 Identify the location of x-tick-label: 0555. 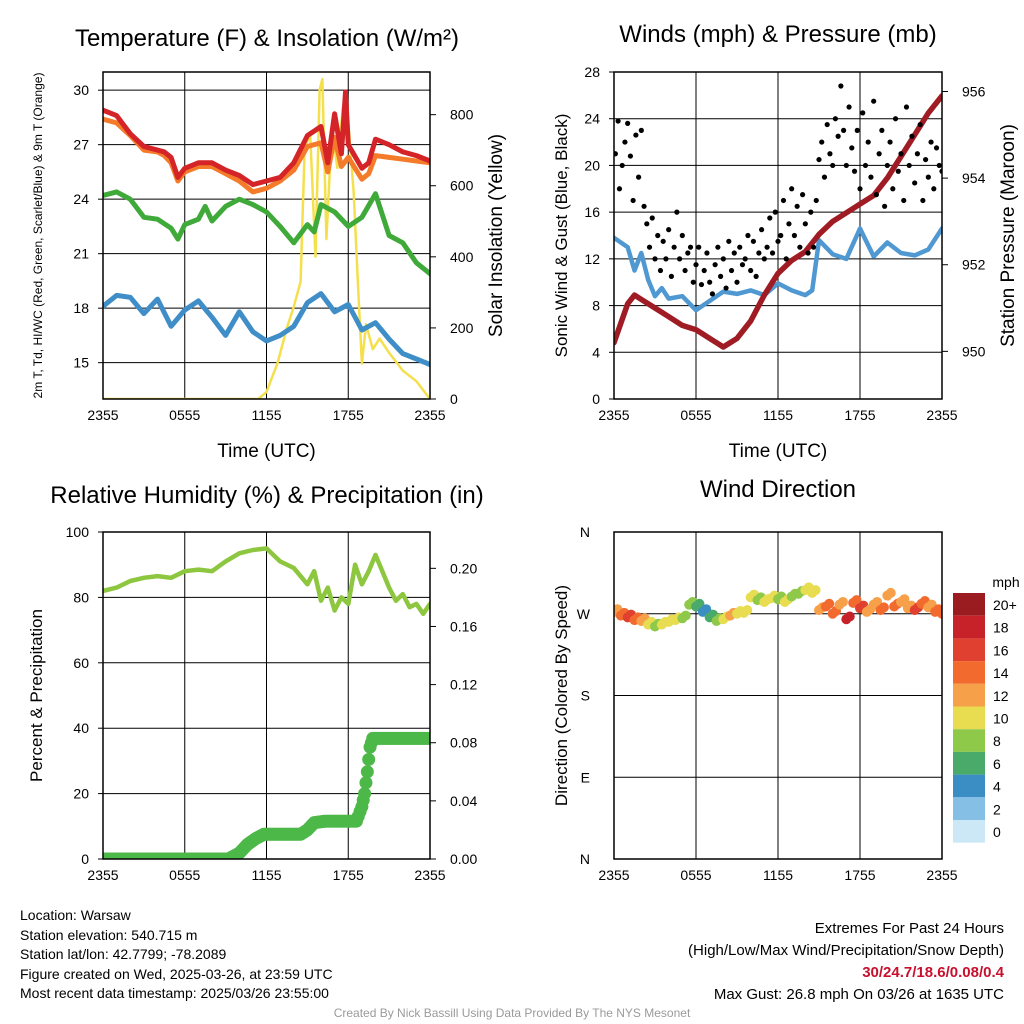
(184, 415).